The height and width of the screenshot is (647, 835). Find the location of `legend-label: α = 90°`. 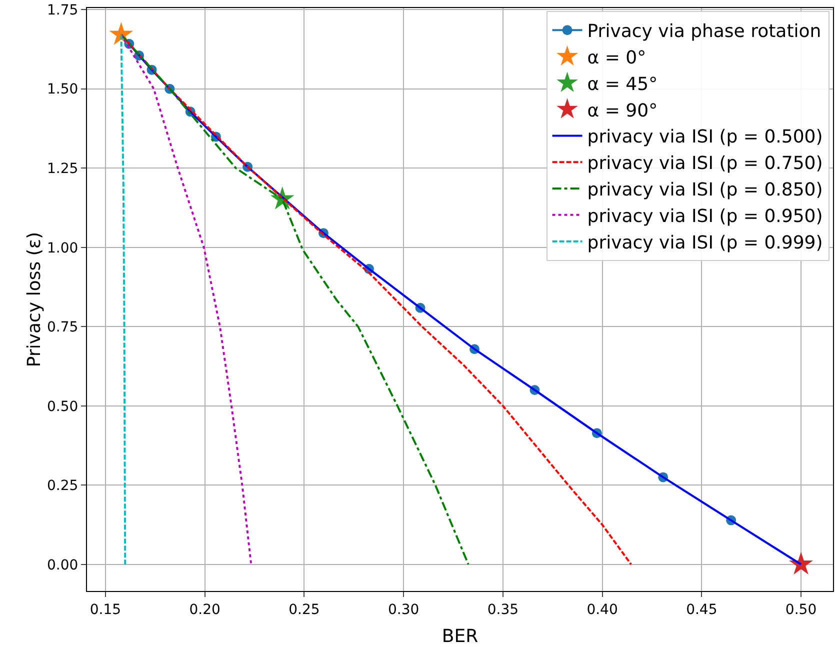

legend-label: α = 90° is located at coordinates (622, 111).